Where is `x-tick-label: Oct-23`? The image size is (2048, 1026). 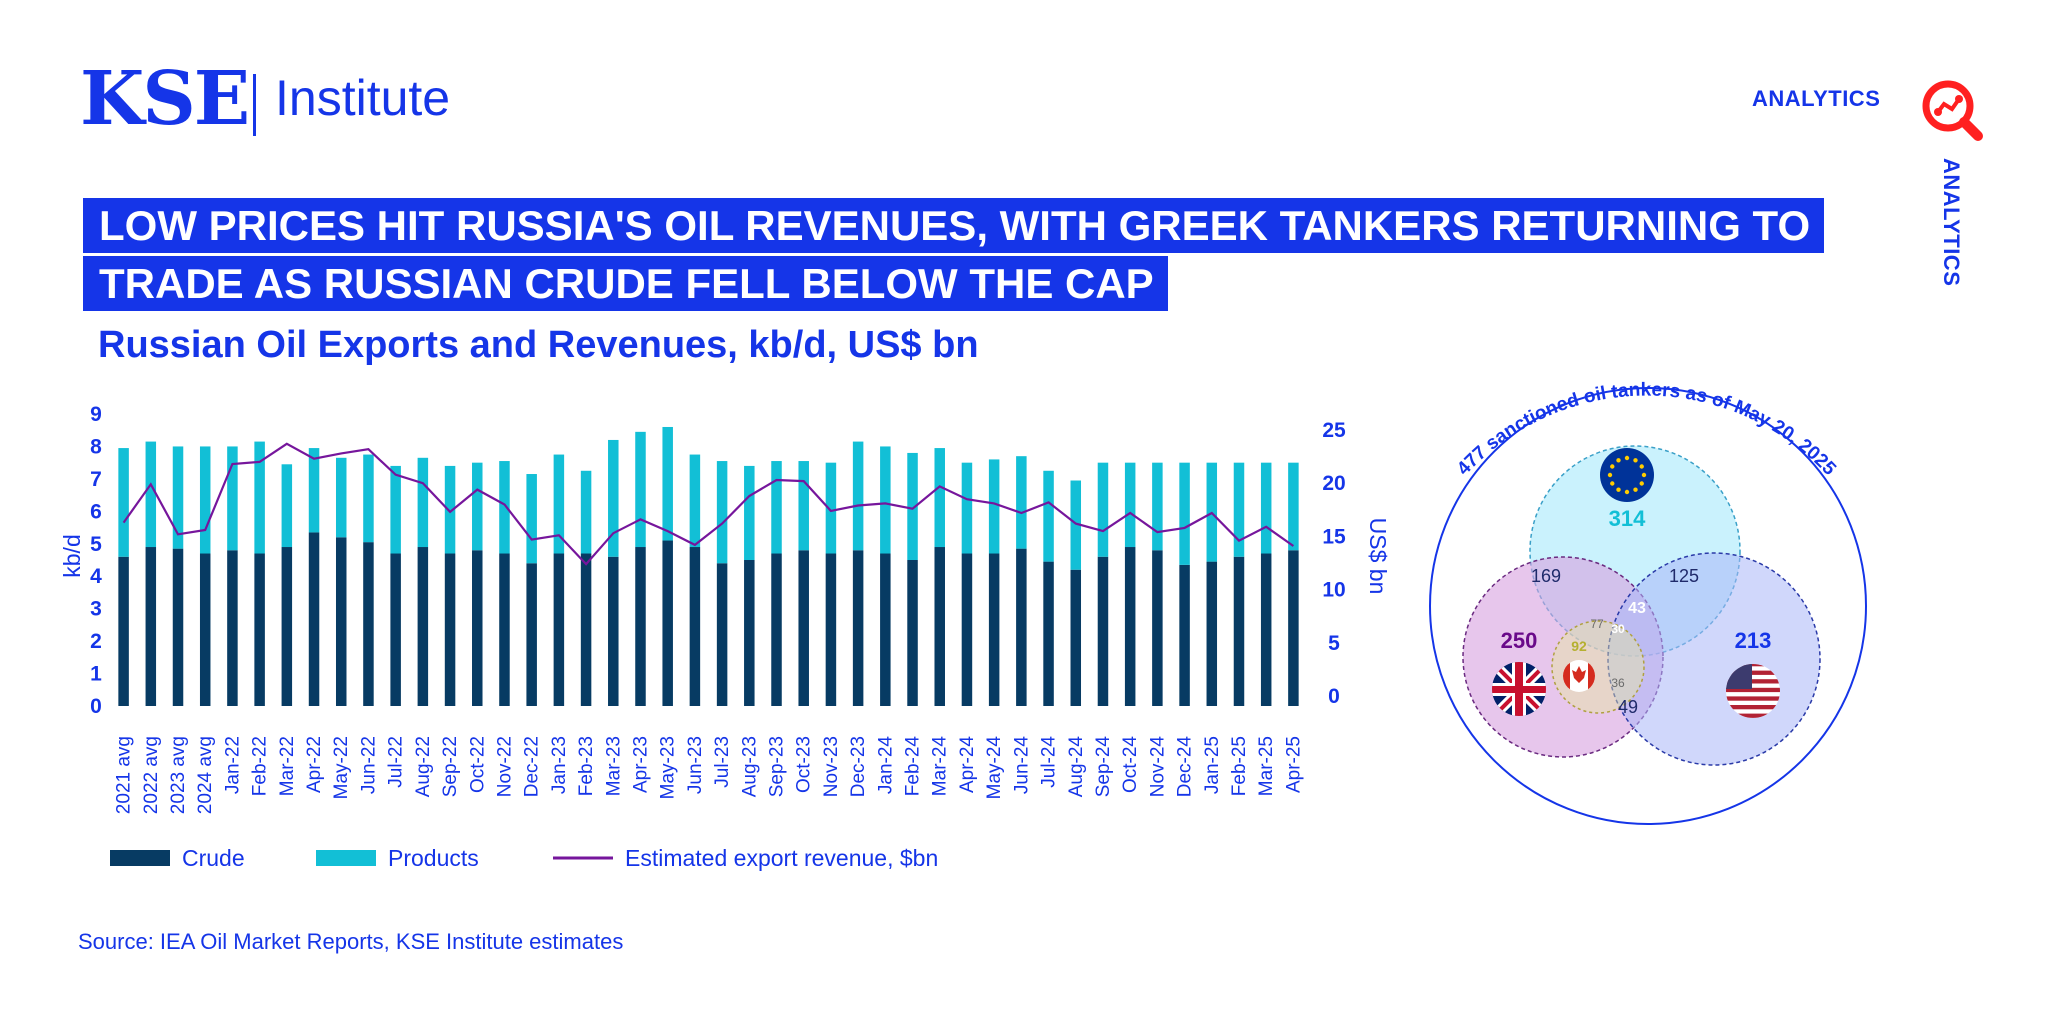 x-tick-label: Oct-23 is located at coordinates (804, 764).